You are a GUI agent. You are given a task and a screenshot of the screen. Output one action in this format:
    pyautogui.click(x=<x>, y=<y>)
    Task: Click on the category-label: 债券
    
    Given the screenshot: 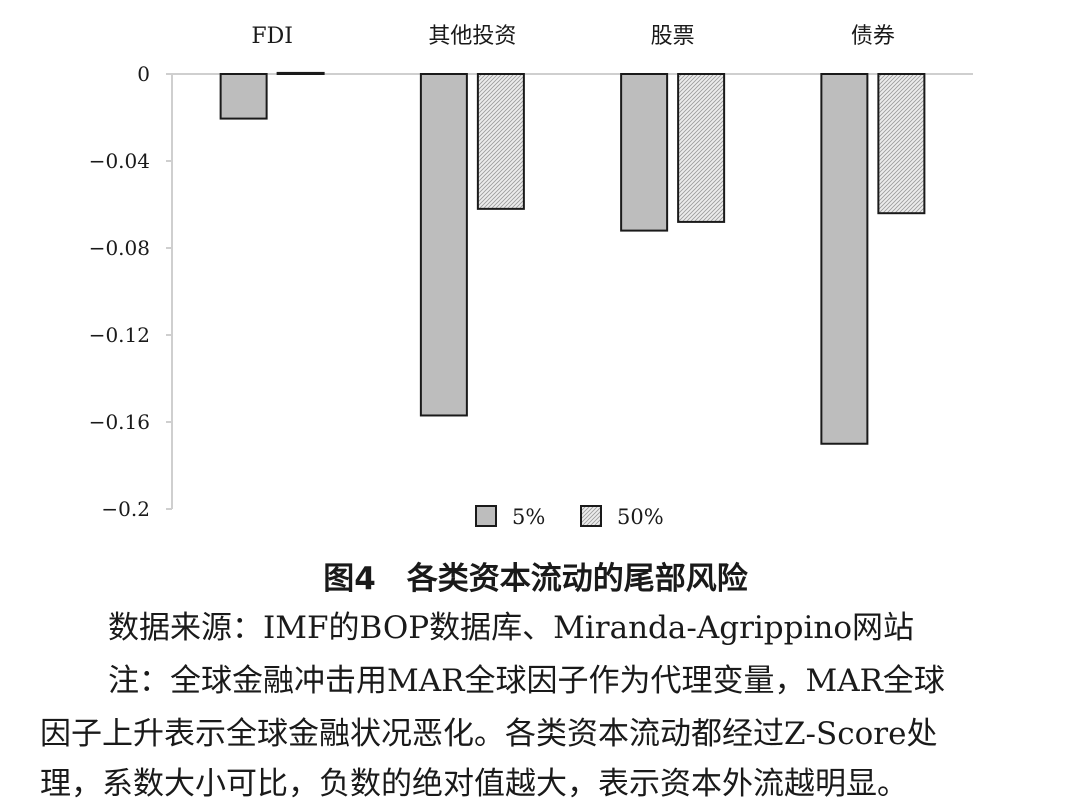 What is the action you would take?
    pyautogui.click(x=873, y=36)
    